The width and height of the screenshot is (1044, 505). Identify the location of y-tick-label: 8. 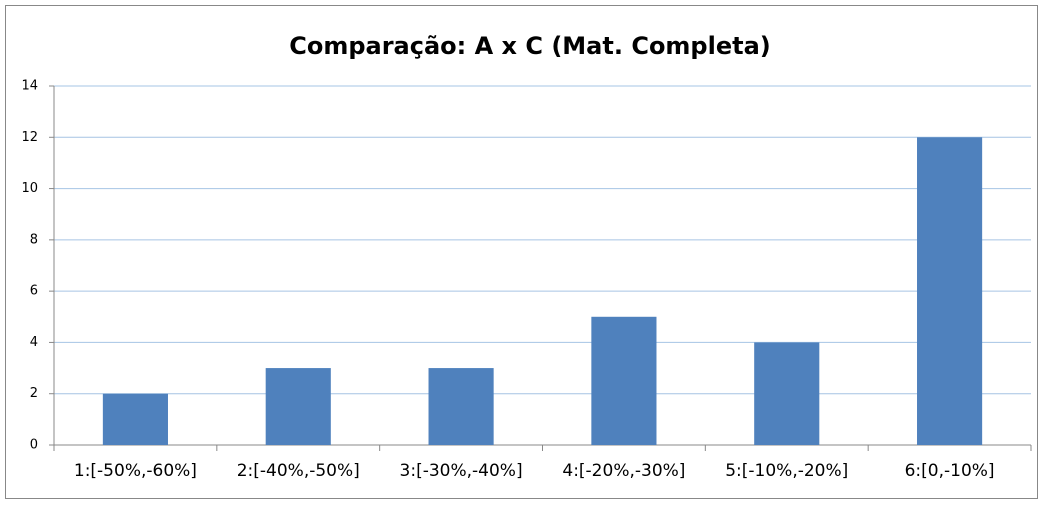
(34, 239).